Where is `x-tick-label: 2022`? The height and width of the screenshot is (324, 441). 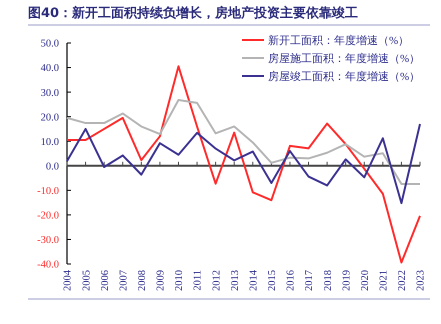 x-tick-label: 2022 is located at coordinates (402, 280).